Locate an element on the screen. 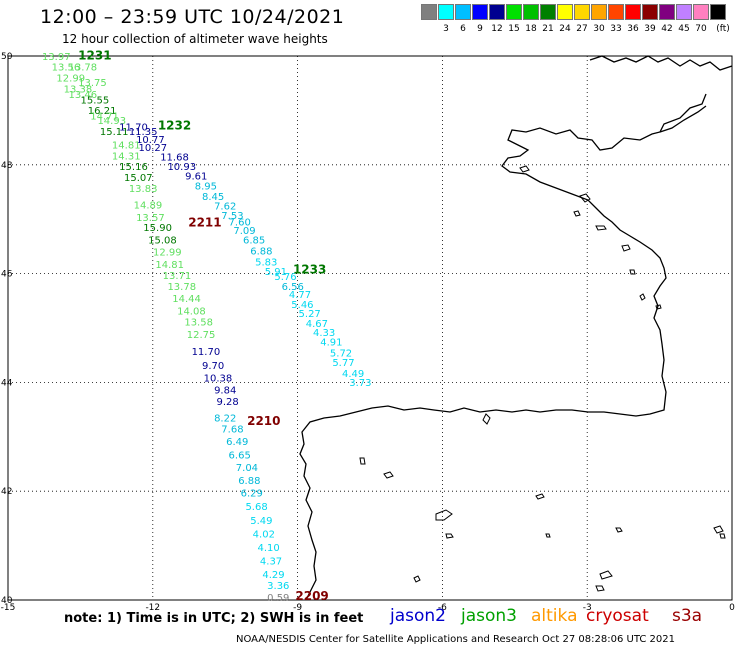 This screenshot has width=740, height=650. wave-height-label: 10.93 is located at coordinates (181, 167).